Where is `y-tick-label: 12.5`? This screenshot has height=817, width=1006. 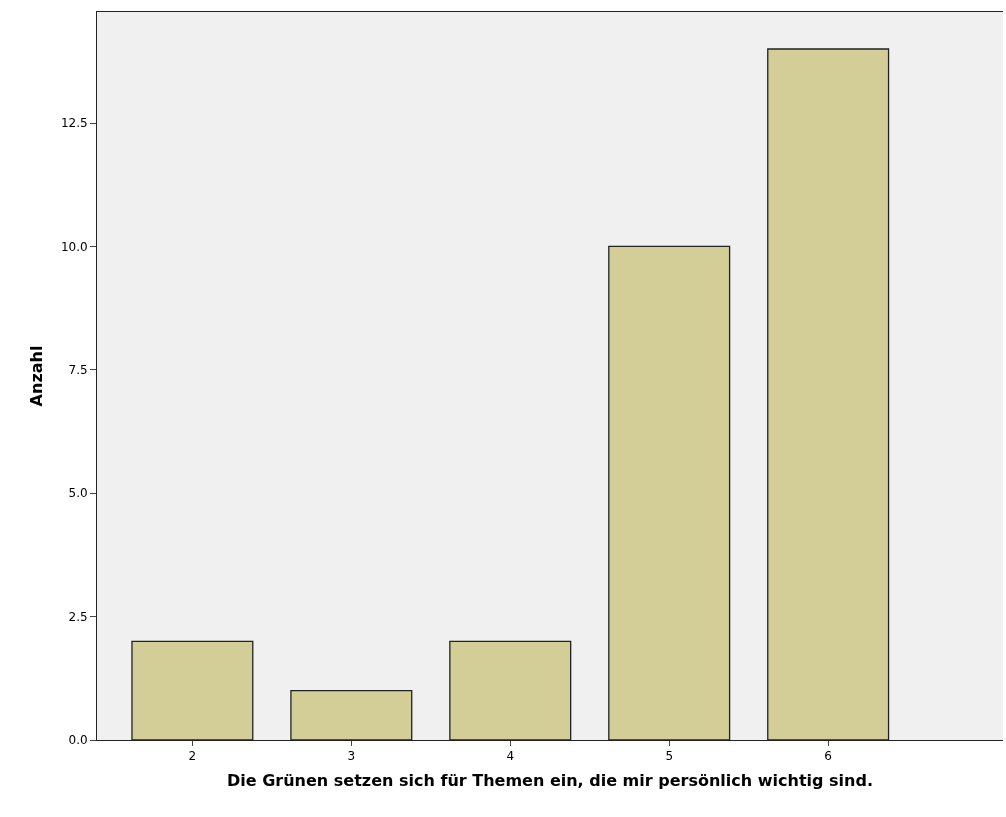
y-tick-label: 12.5 is located at coordinates (74, 123).